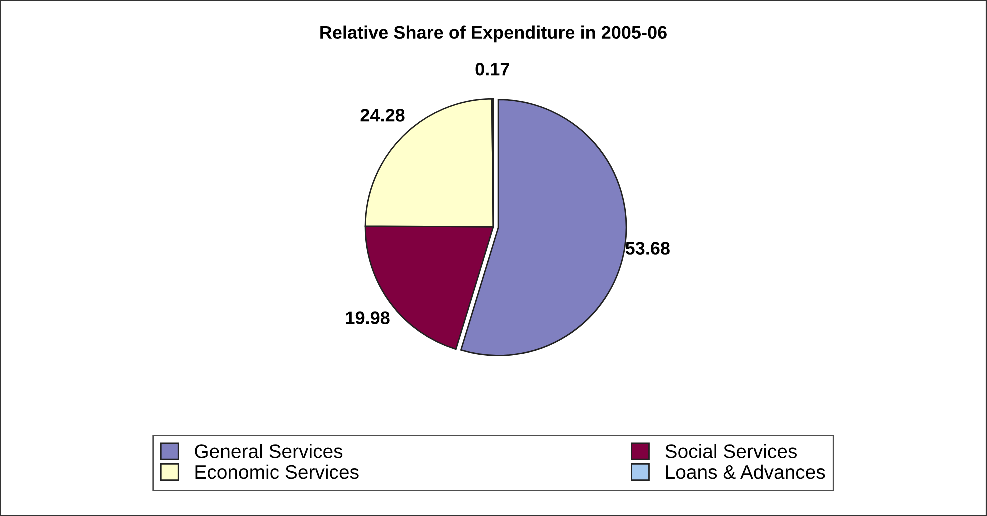  Describe the element at coordinates (368, 318) in the screenshot. I see `data-label: 19.98` at that location.